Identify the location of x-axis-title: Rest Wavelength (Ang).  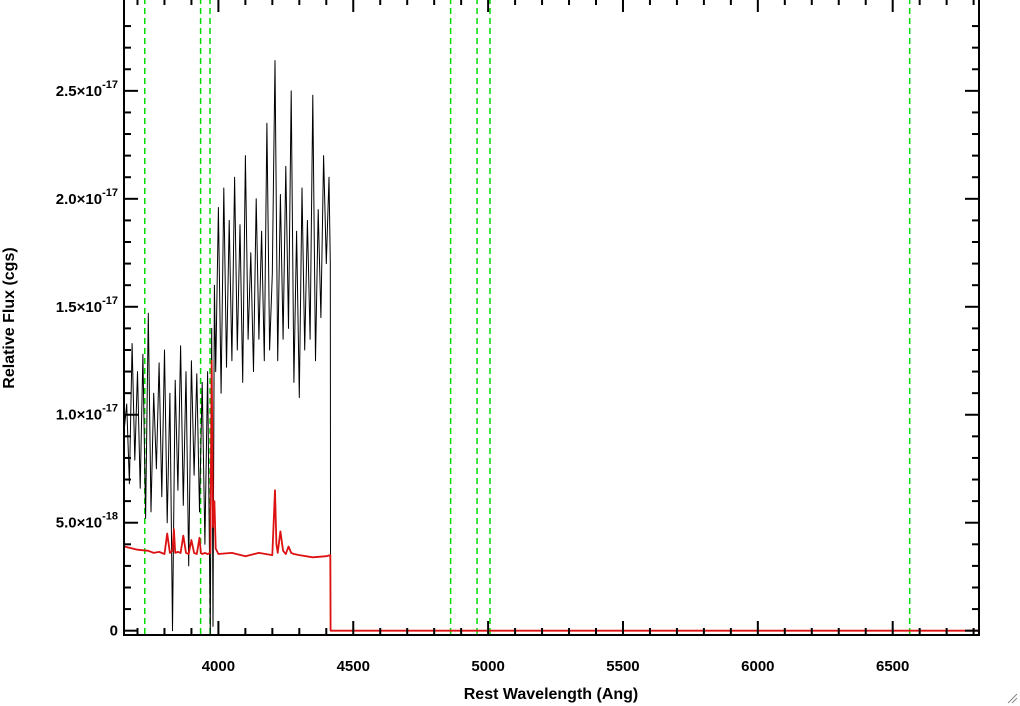
(551, 694).